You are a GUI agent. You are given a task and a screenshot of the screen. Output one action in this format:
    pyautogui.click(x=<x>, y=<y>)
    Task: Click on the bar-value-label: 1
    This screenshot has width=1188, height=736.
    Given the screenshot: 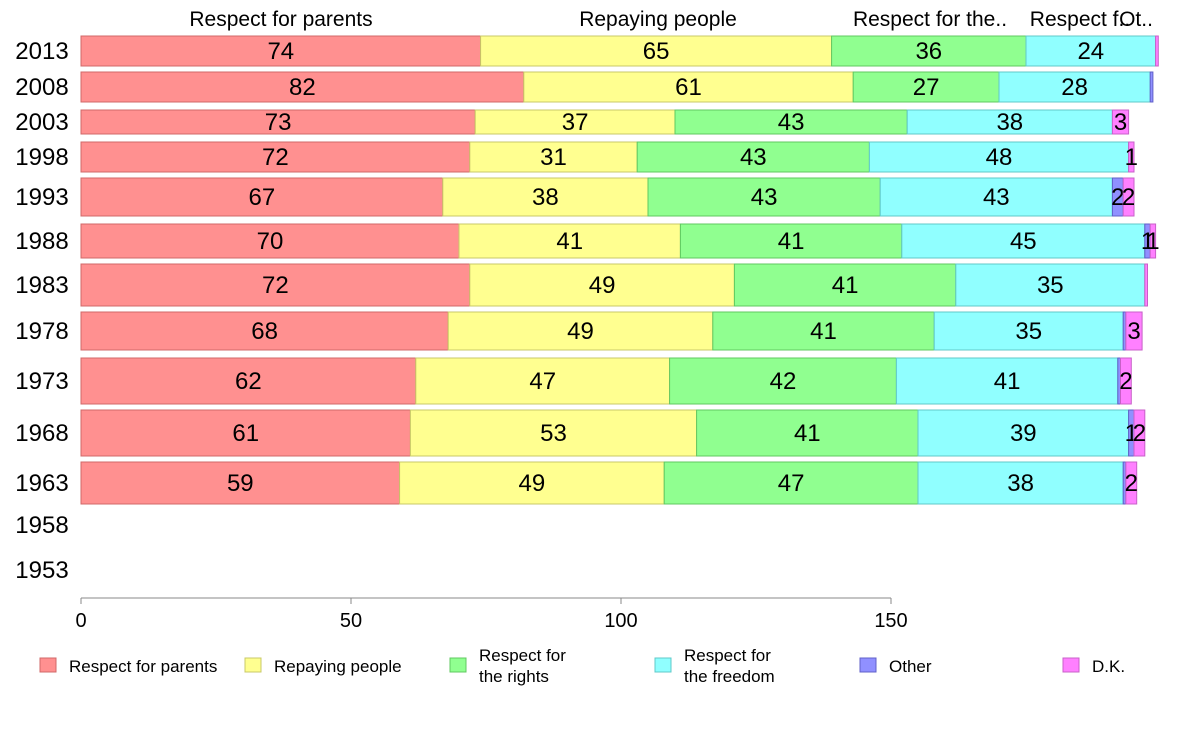 What is the action you would take?
    pyautogui.click(x=1131, y=157)
    